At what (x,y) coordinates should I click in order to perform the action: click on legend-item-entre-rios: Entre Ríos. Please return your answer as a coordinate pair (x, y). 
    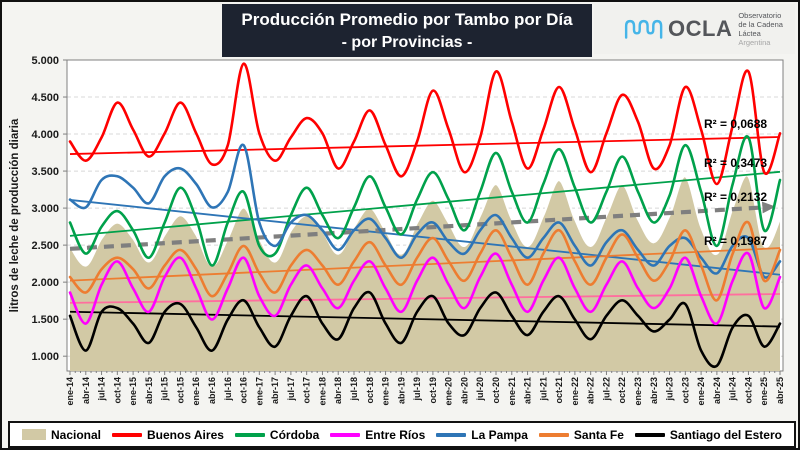
    Looking at the image, I should click on (377, 435).